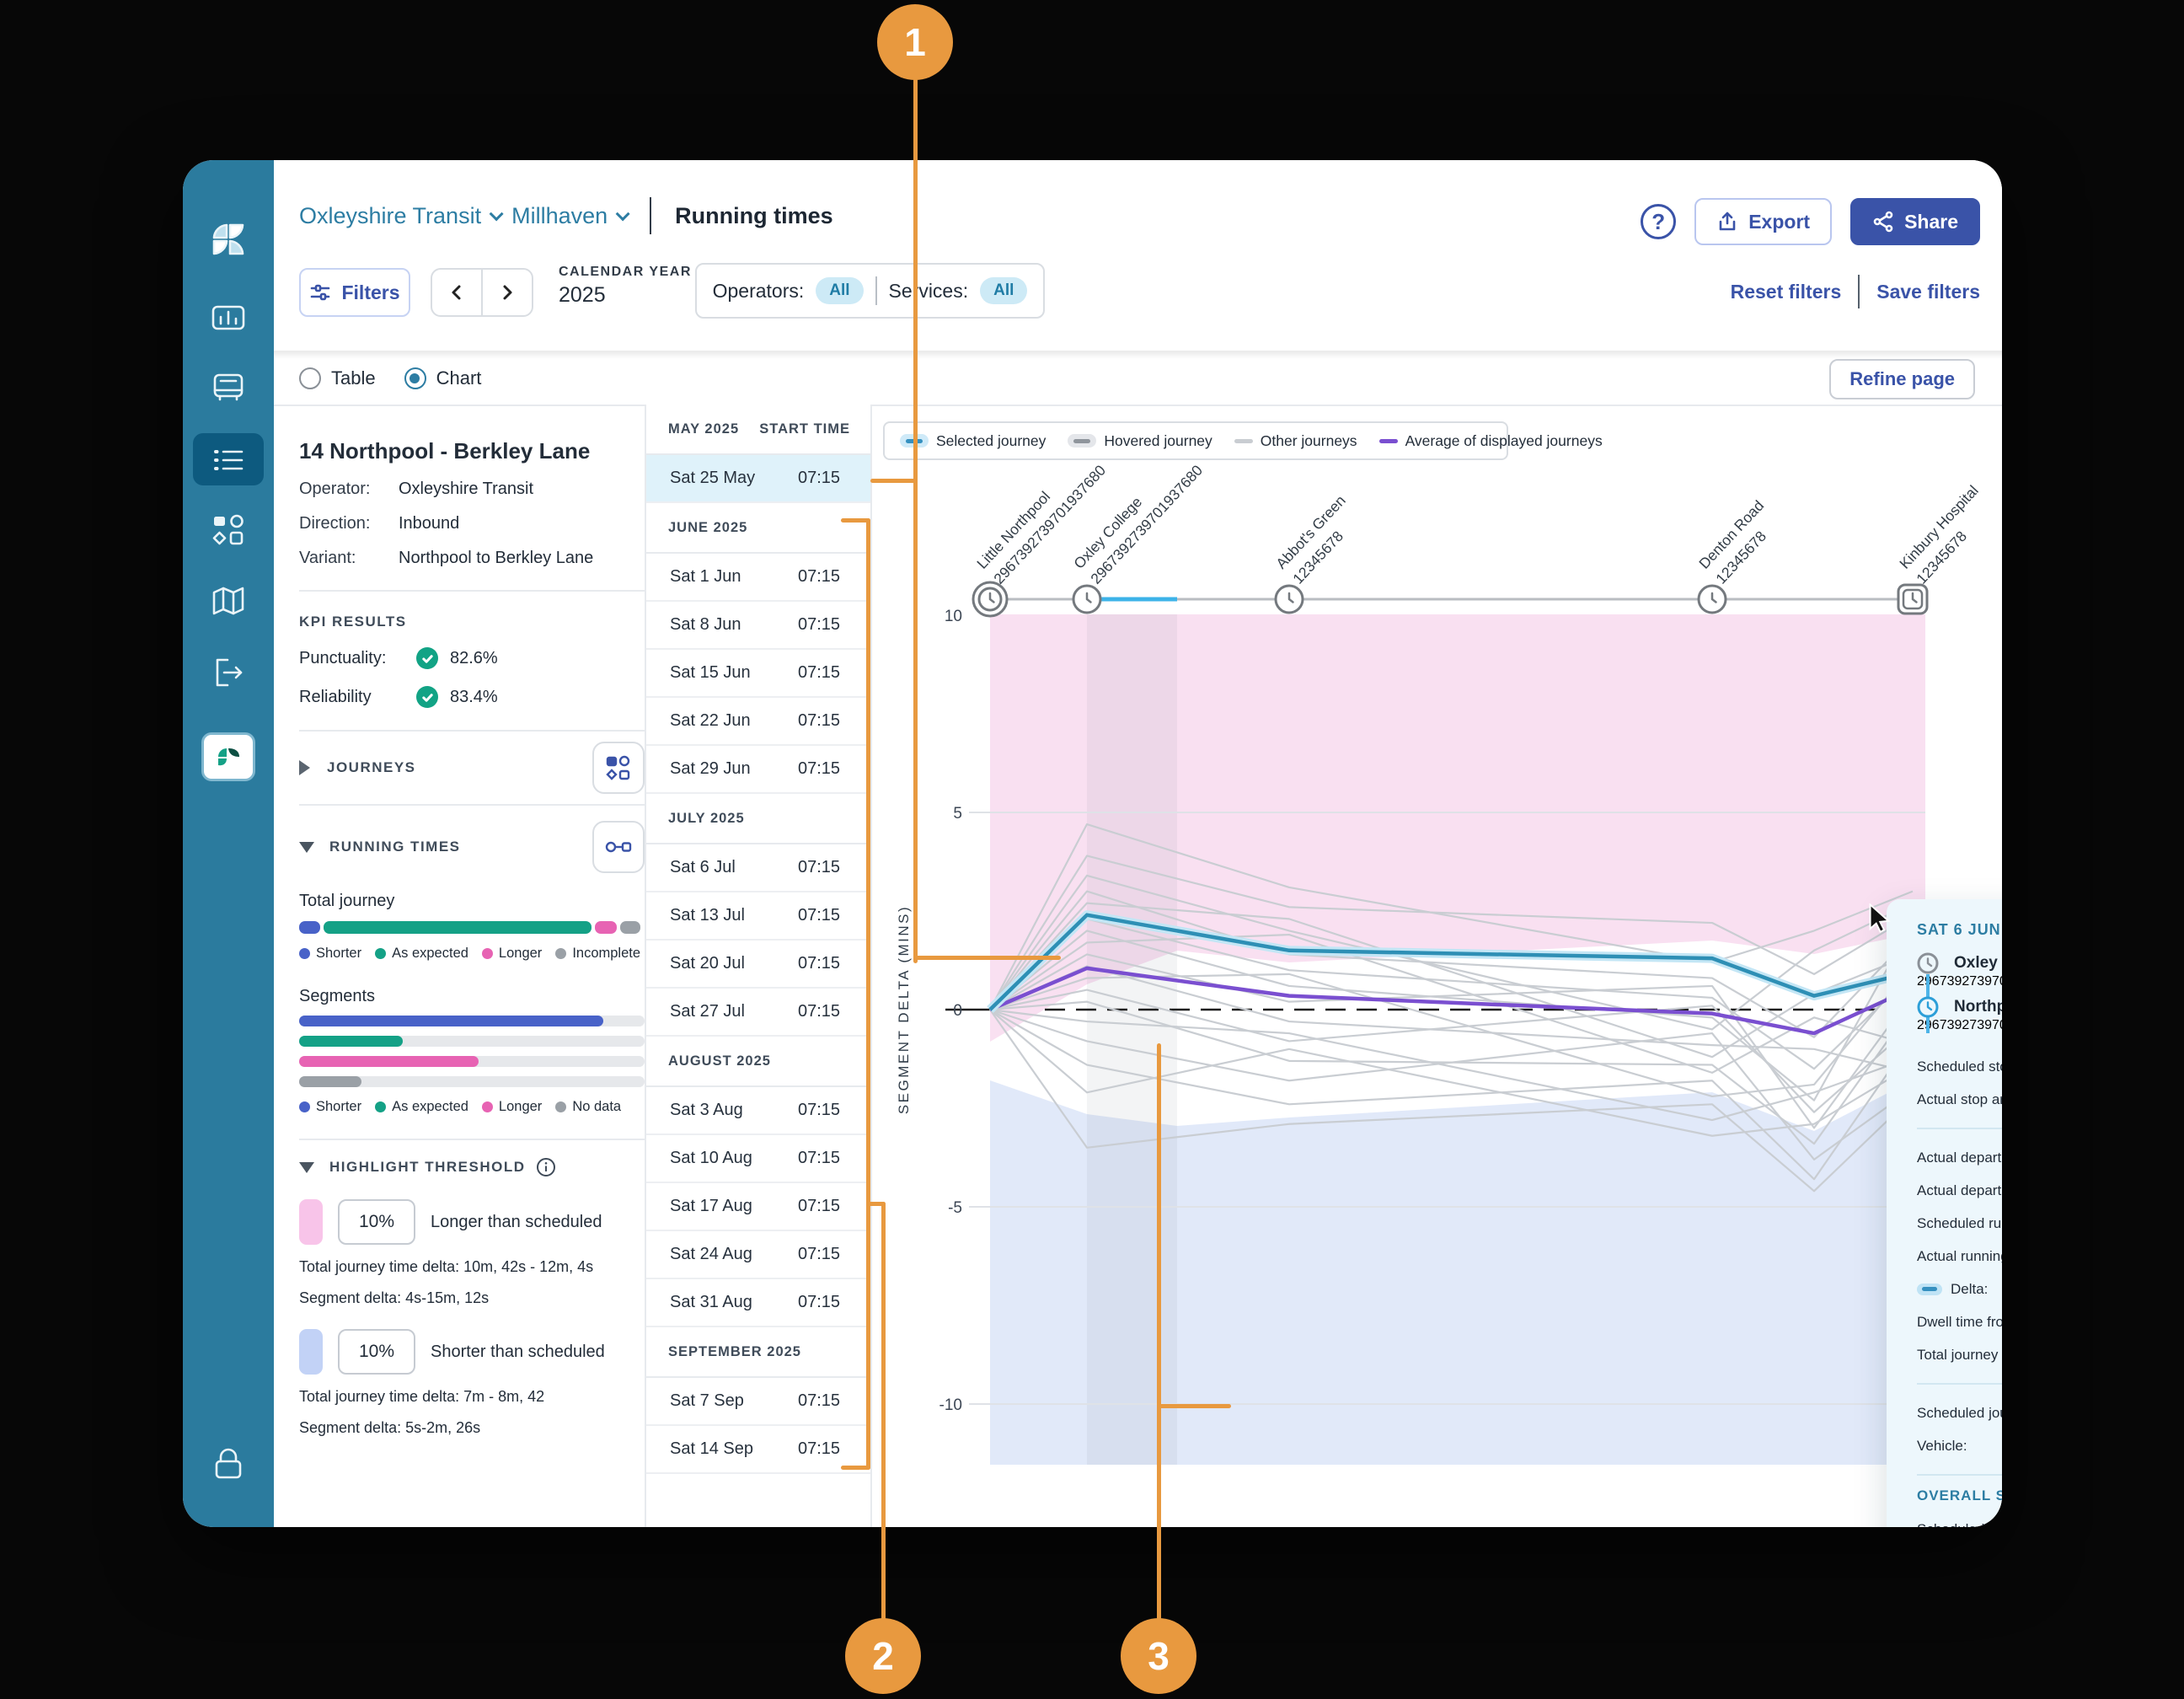 The image size is (2184, 1699). What do you see at coordinates (711, 1302) in the screenshot?
I see `journey-date: Sat 31 Aug` at bounding box center [711, 1302].